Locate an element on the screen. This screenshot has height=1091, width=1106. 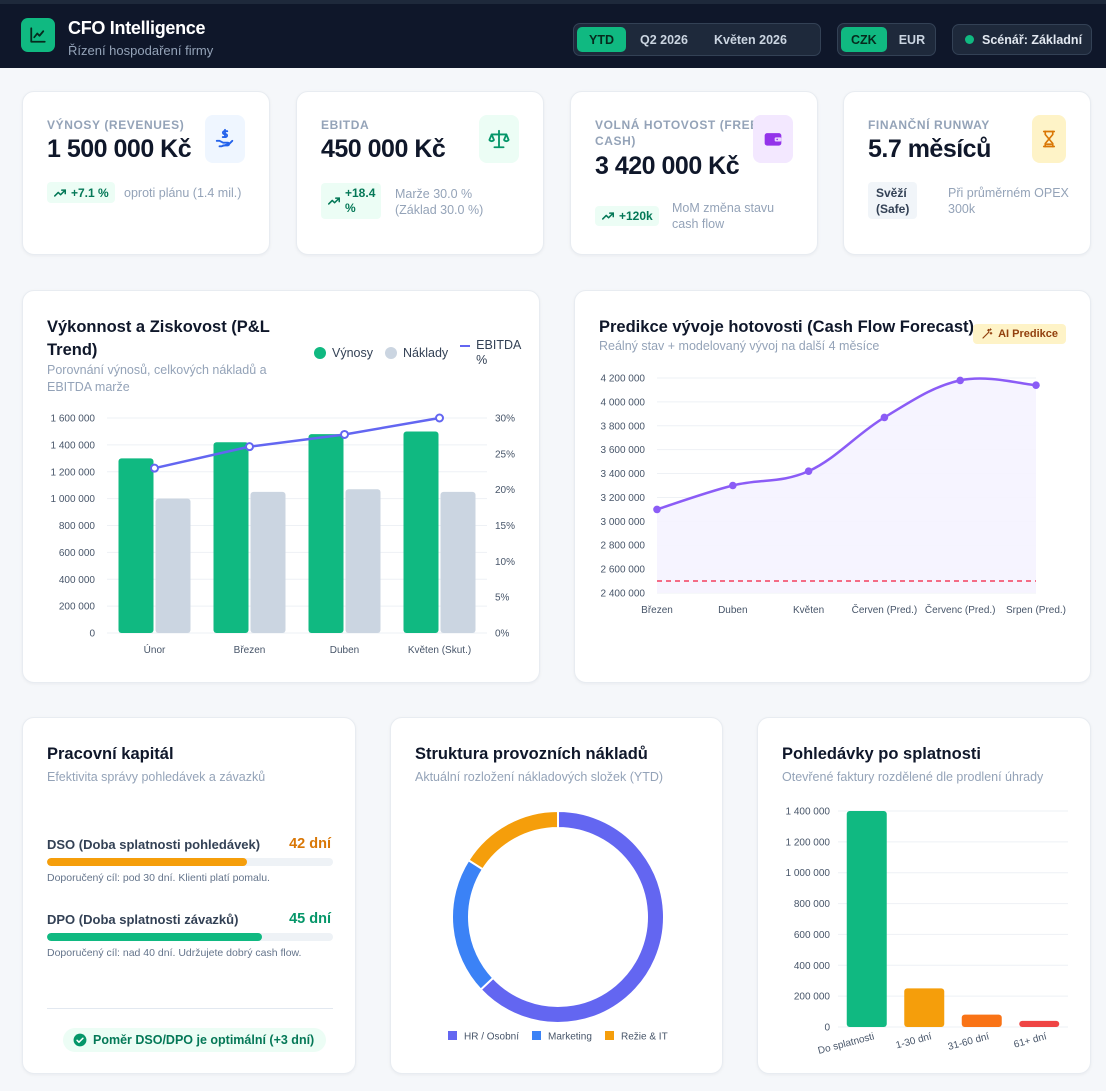
kpi-note-line: Při průměrném OPEX is located at coordinates (1008, 193).